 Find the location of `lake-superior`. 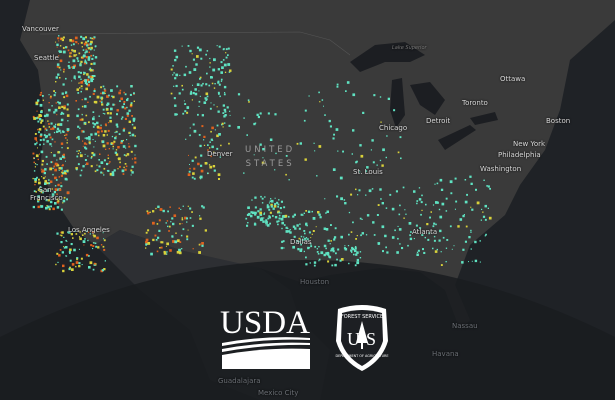

lake-superior is located at coordinates (387, 57).